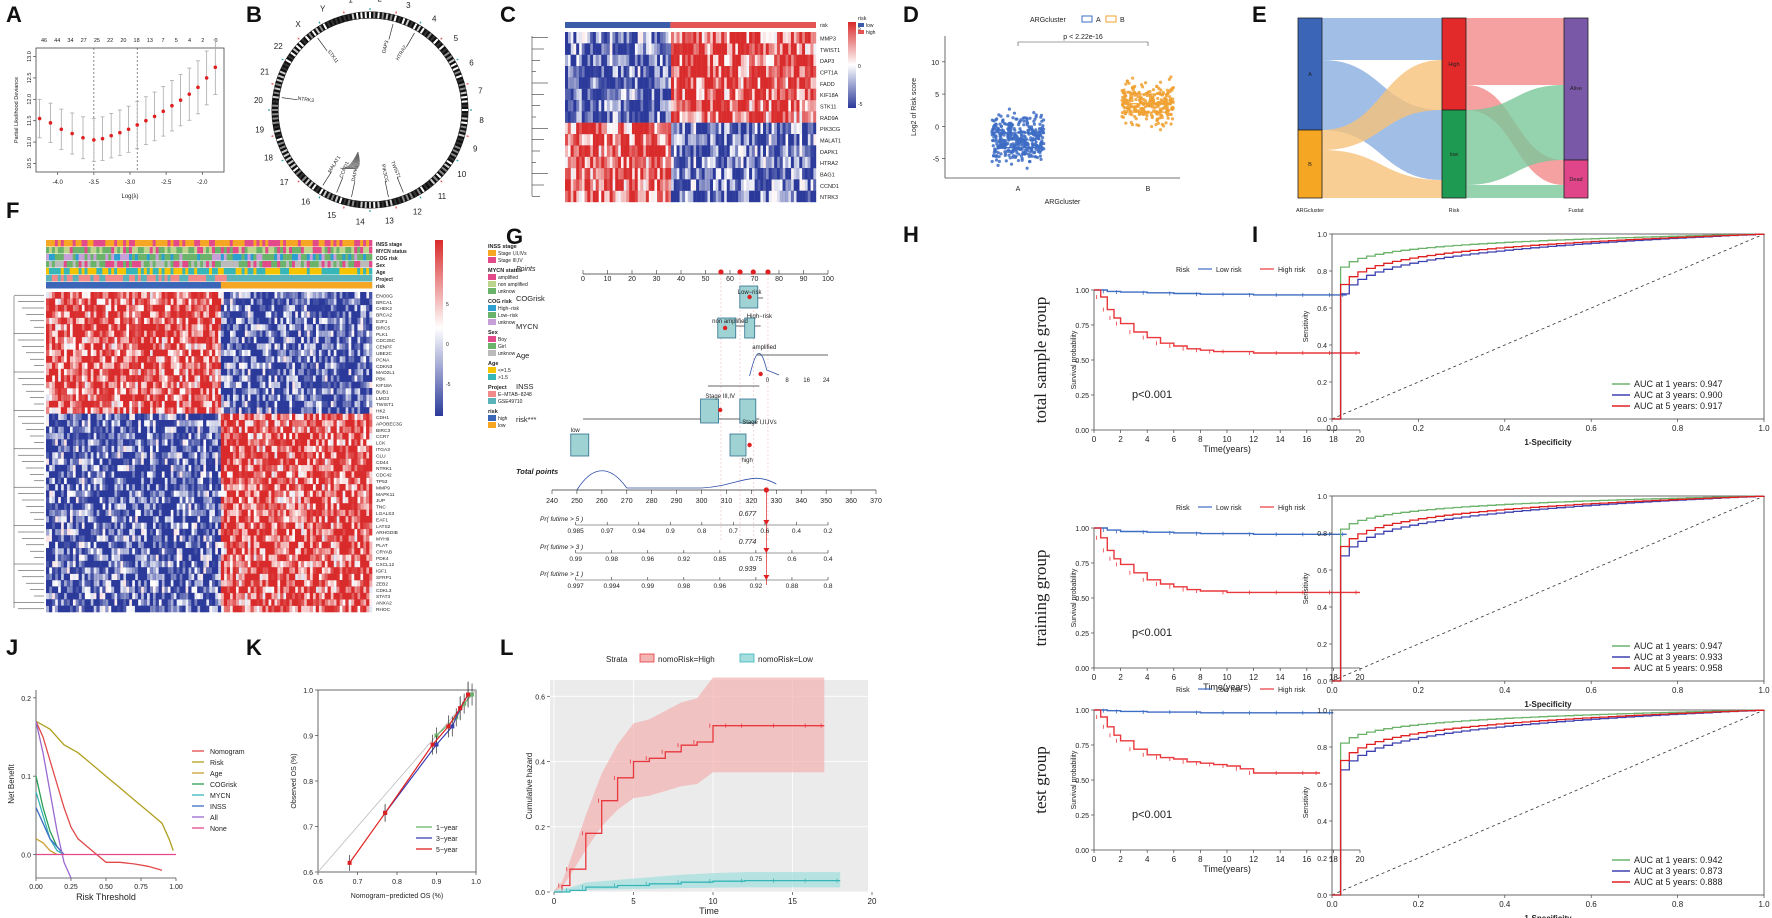  Describe the element at coordinates (72, 133) in the screenshot. I see `deviance-point` at that location.